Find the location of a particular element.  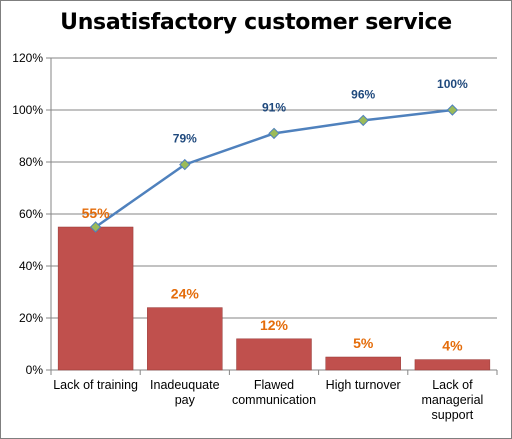

bar-data-label: 12% is located at coordinates (274, 325).